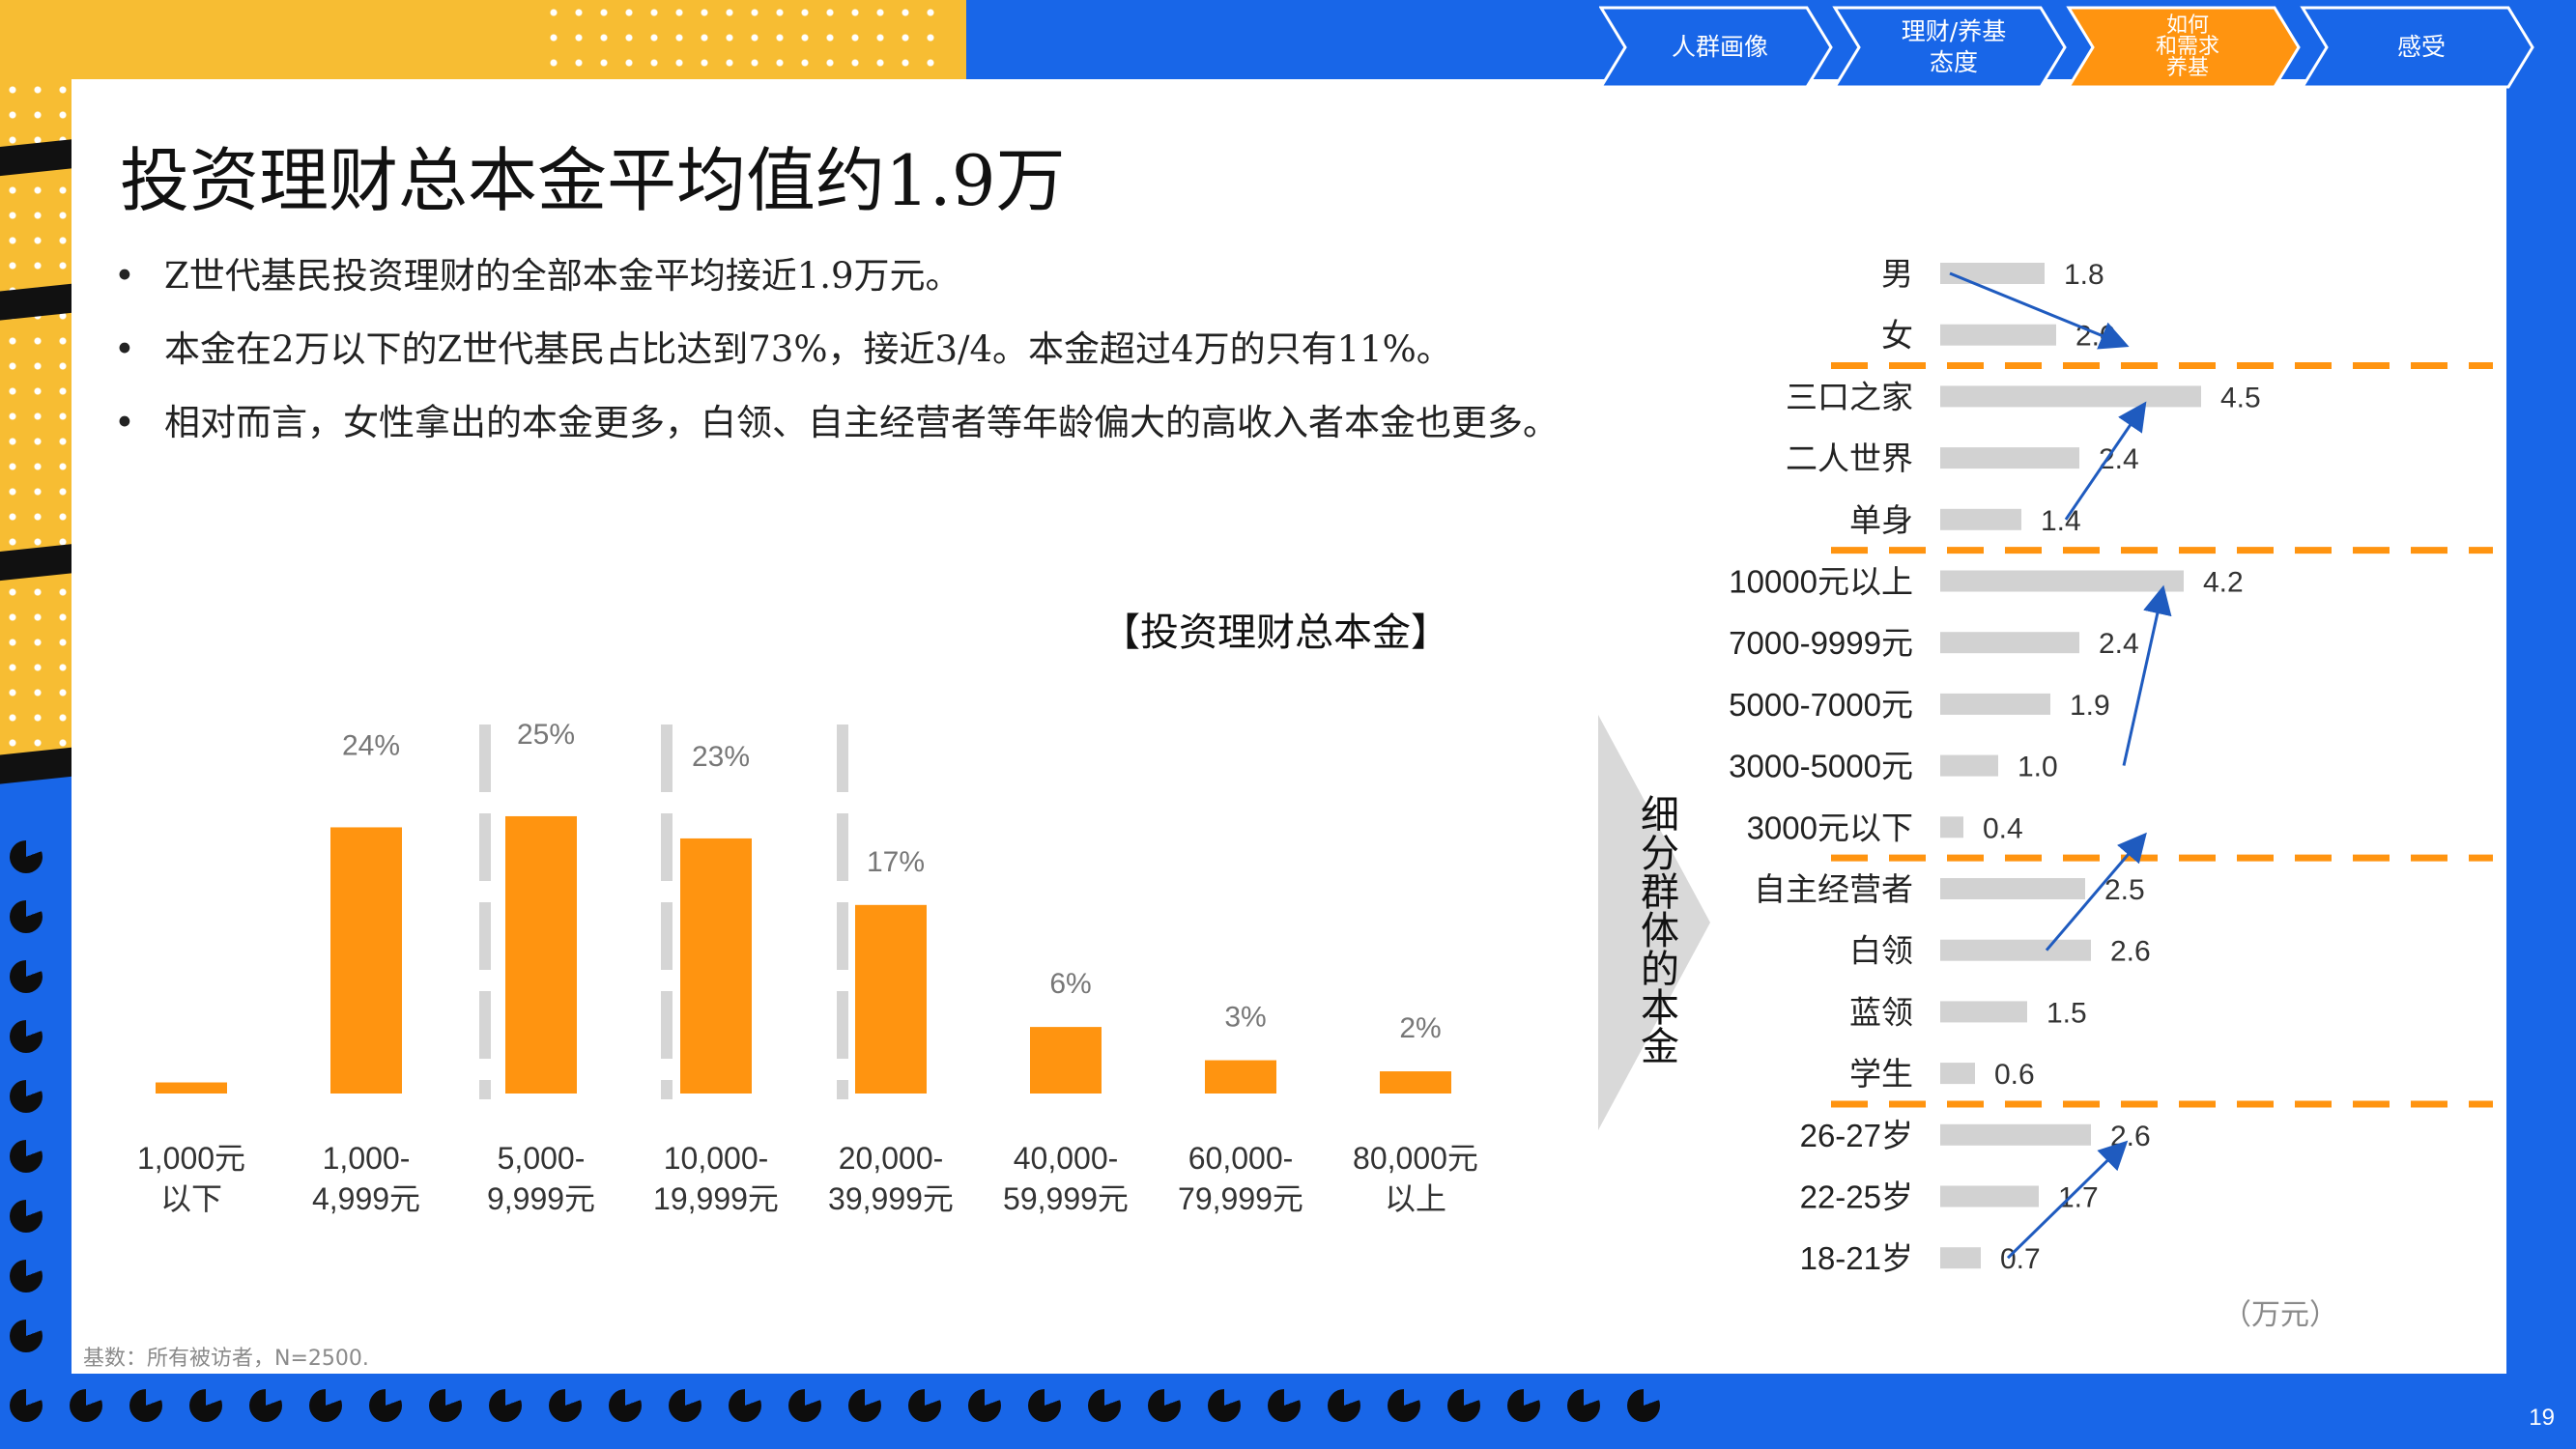 This screenshot has width=2576, height=1449. I want to click on bar-value-label: 23%, so click(721, 757).